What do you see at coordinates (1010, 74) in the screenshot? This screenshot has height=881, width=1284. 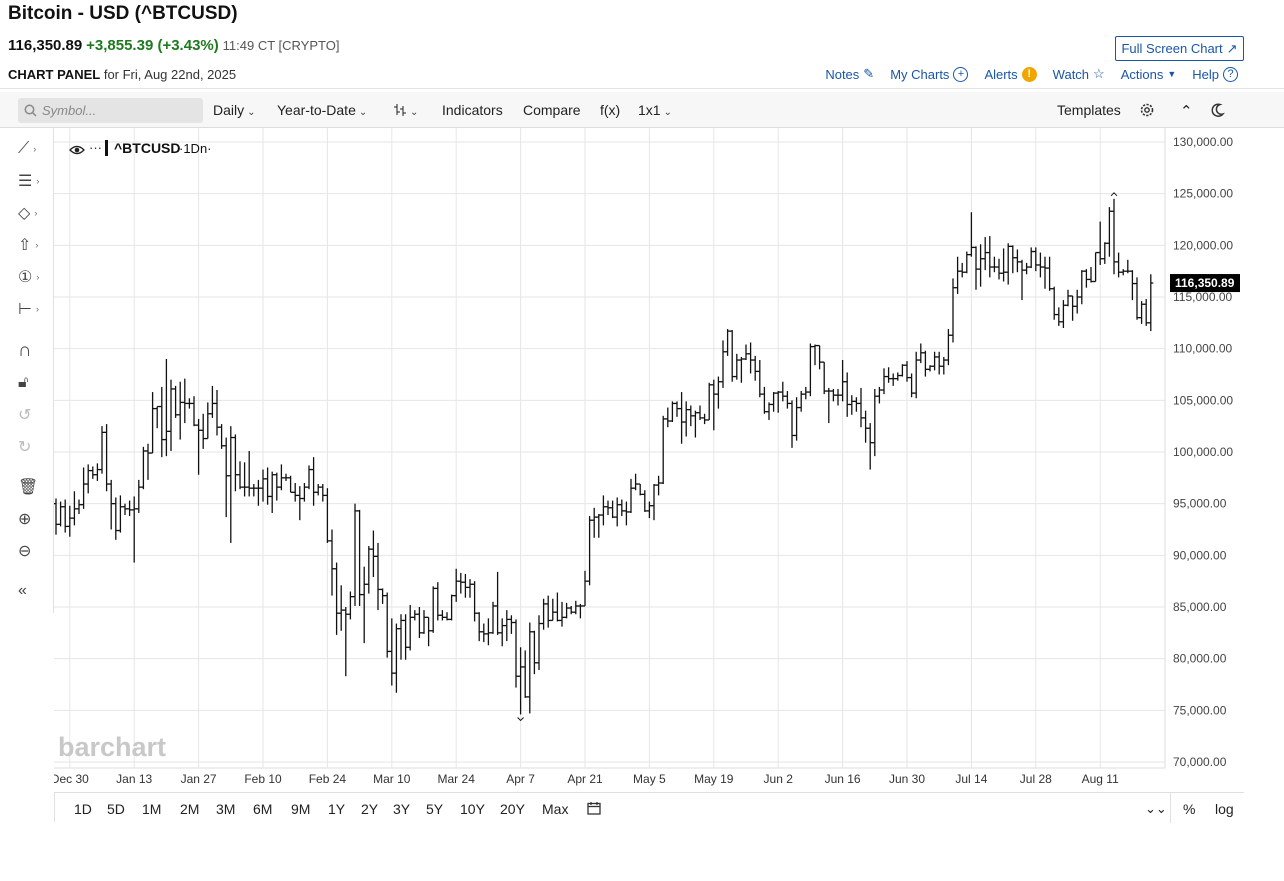 I see `alerts-link: Alerts!` at bounding box center [1010, 74].